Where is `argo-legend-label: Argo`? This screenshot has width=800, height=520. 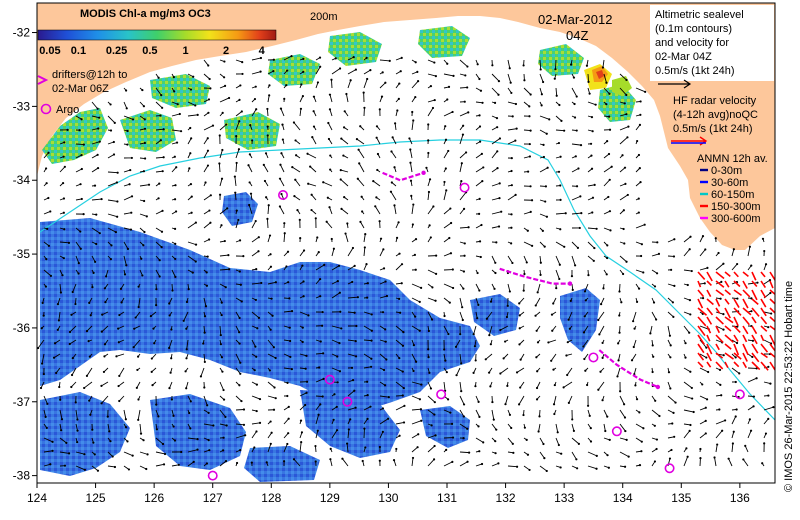
argo-legend-label: Argo is located at coordinates (67, 110).